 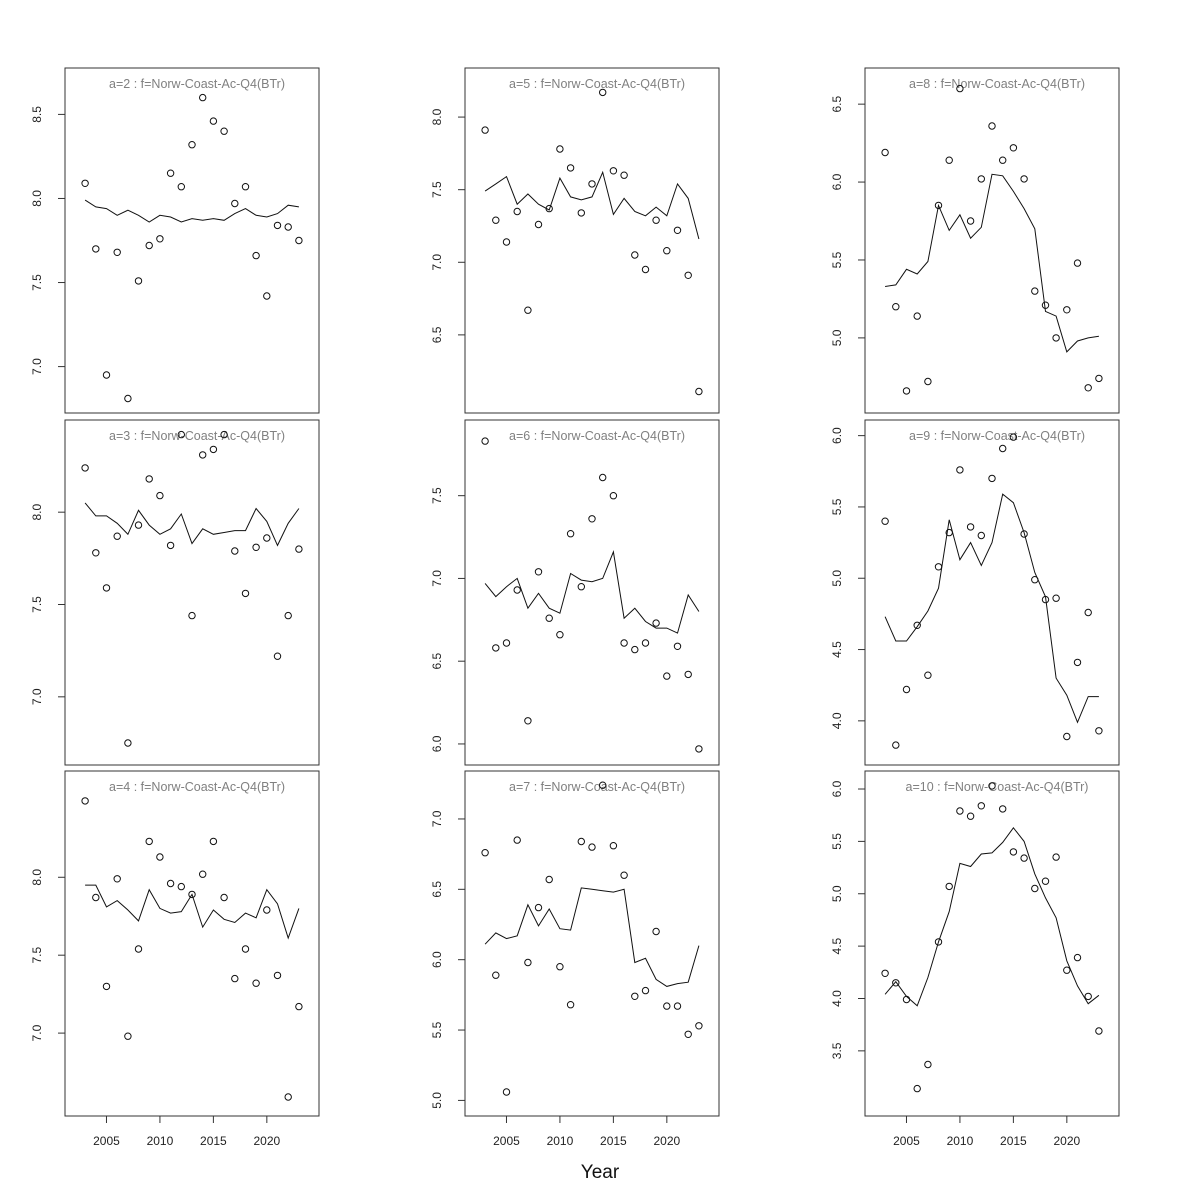 What do you see at coordinates (197, 84) in the screenshot?
I see `panel-title: a=2 : f=Norw-Coast-Ac-Q4(BTr)` at bounding box center [197, 84].